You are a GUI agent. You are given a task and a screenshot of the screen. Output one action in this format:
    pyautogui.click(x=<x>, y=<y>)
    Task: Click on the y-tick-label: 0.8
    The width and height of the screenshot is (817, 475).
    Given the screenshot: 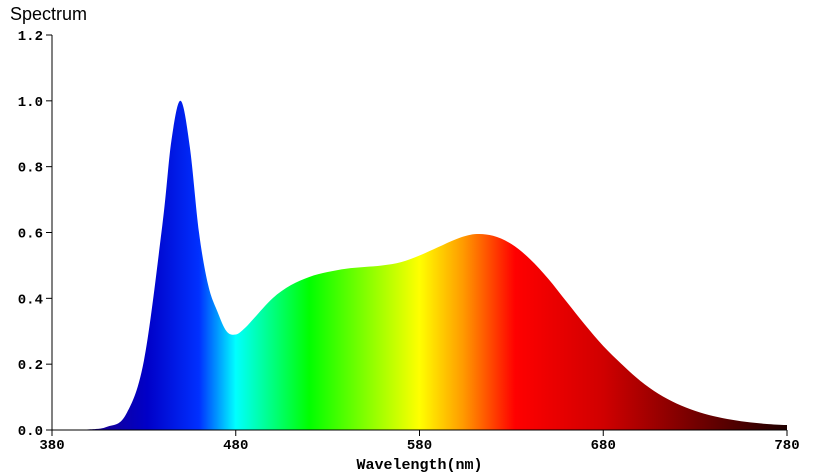 What is the action you would take?
    pyautogui.click(x=30, y=169)
    